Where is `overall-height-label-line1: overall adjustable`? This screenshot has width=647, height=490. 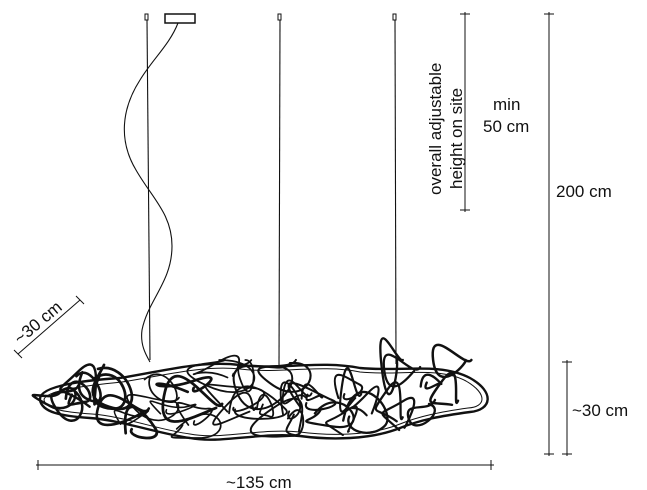
overall-height-label-line1: overall adjustable is located at coordinates (435, 129).